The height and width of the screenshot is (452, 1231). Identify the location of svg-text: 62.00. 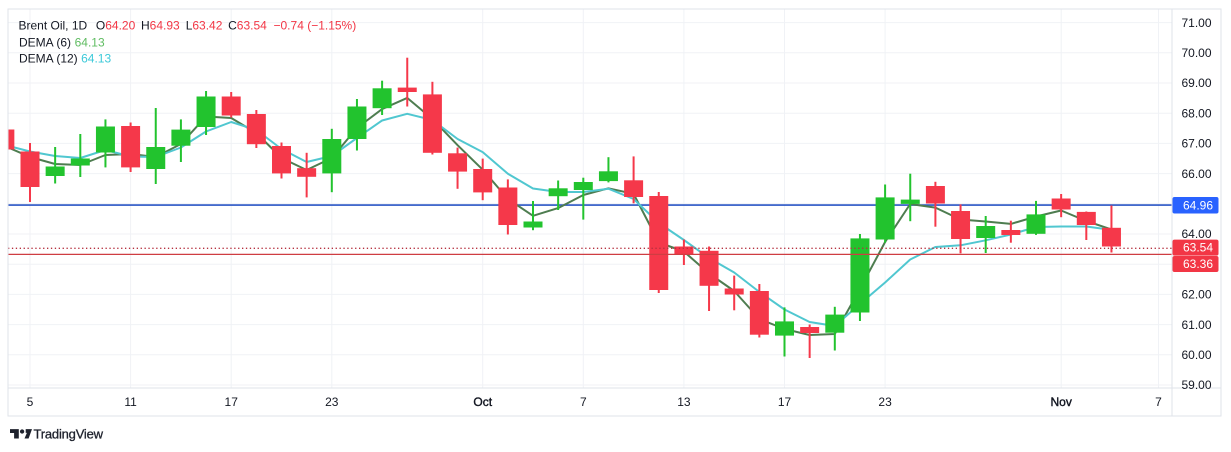
(1197, 295).